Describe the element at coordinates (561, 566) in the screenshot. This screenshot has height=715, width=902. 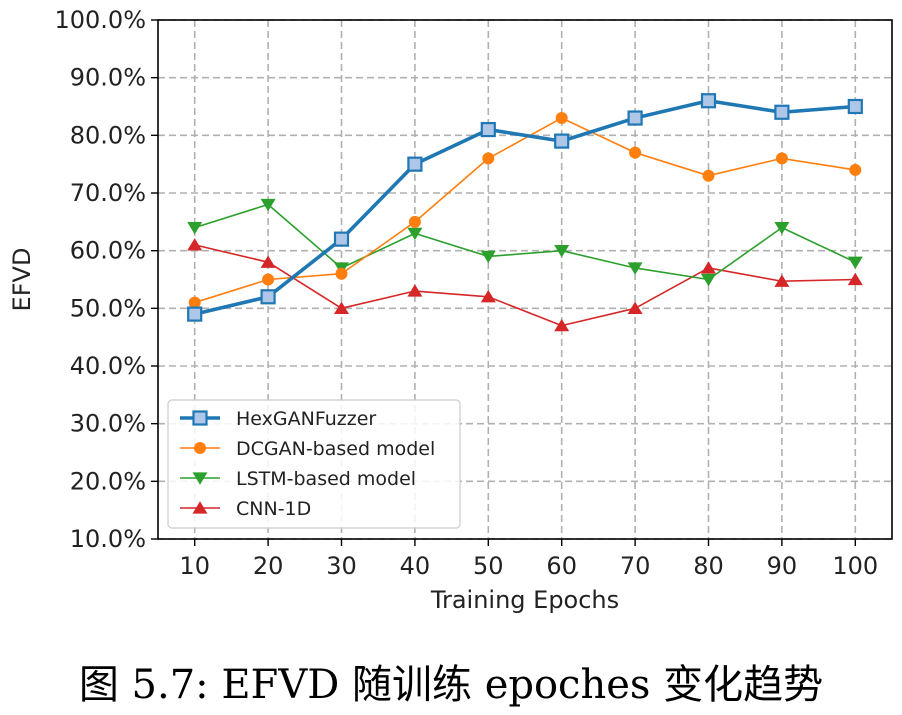
I see `x-tick-label: 60` at that location.